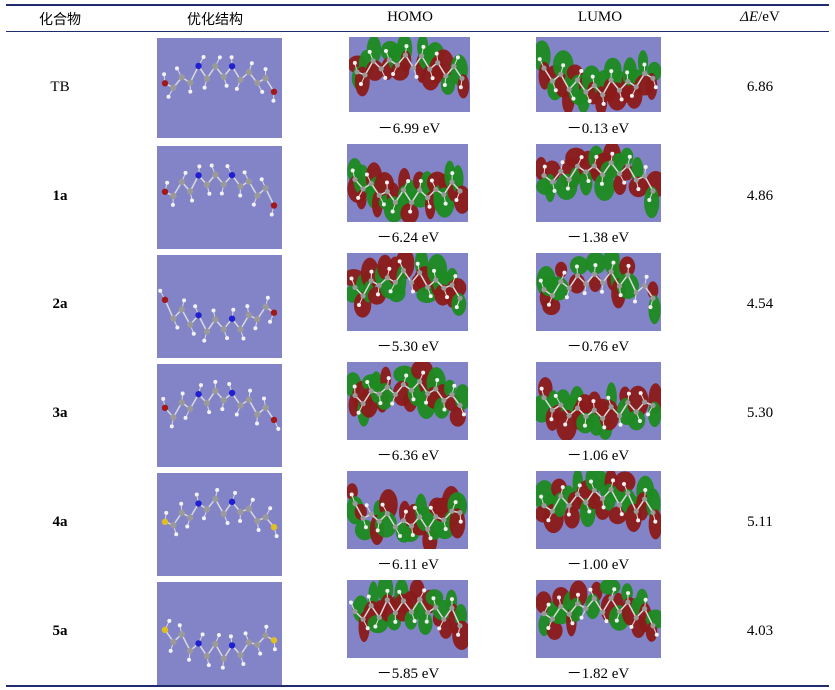 Image resolution: width=835 pixels, height=690 pixels. Describe the element at coordinates (760, 196) in the screenshot. I see `energy-gap-value: 4.86` at that location.